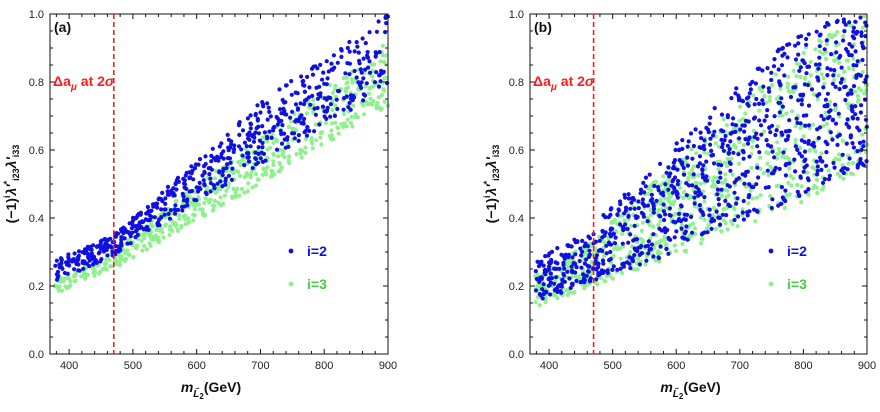 This screenshot has height=412, width=880. What do you see at coordinates (36, 15) in the screenshot?
I see `y-tick-label: 1.0` at bounding box center [36, 15].